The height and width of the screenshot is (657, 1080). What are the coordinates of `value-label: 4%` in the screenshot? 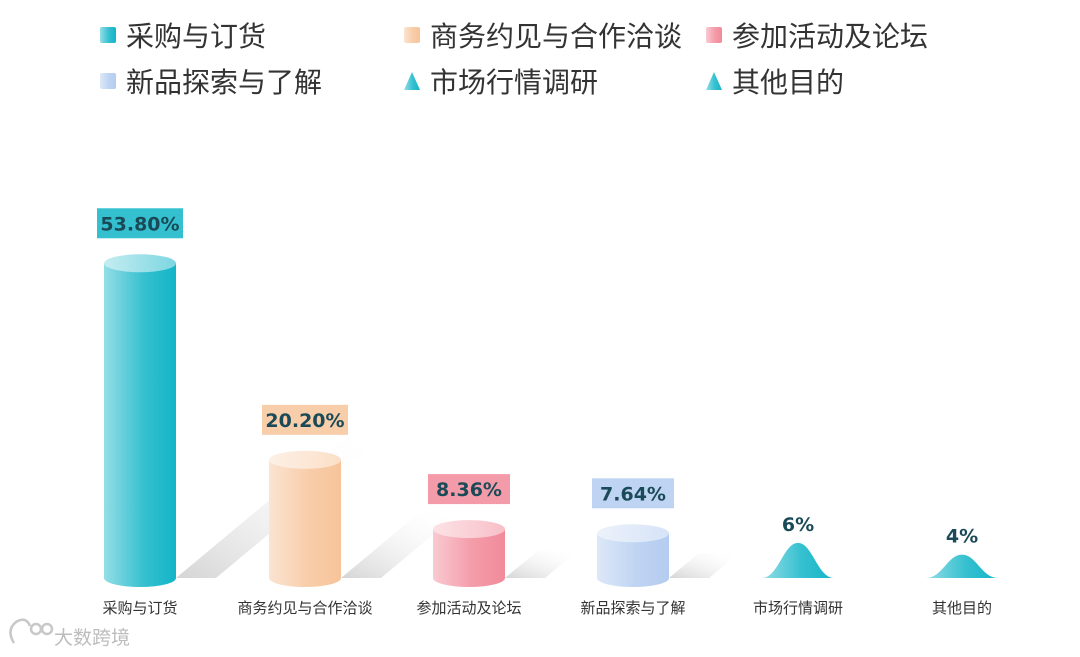 It's located at (962, 537).